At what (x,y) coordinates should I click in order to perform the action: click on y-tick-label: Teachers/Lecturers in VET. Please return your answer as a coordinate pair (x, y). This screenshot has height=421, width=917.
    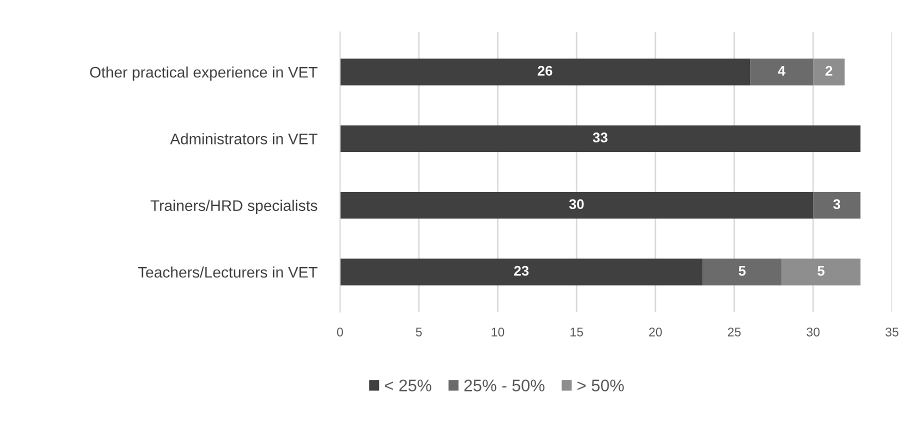
    Looking at the image, I should click on (228, 272).